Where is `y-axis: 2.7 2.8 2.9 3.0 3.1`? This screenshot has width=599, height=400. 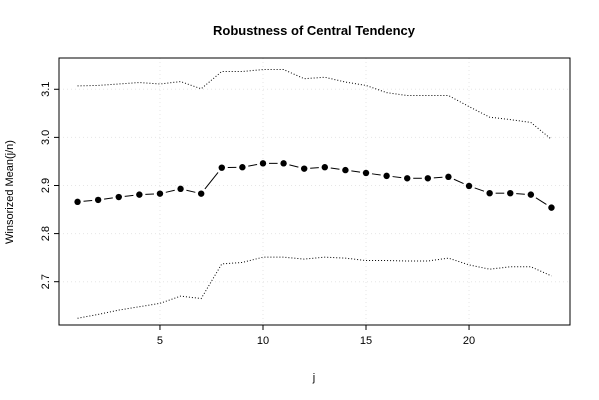 y-axis: 2.7 2.8 2.9 3.0 3.1 is located at coordinates (49, 185).